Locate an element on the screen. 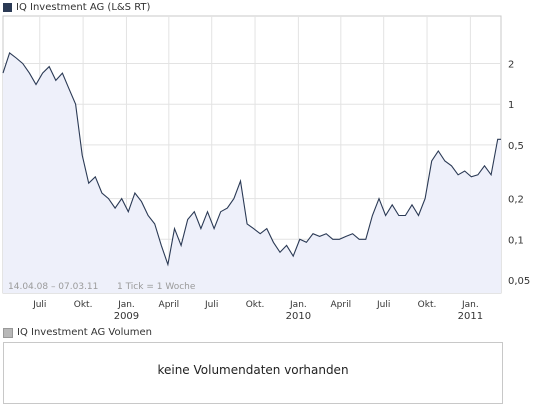  x-year-label: 2009 is located at coordinates (126, 316).